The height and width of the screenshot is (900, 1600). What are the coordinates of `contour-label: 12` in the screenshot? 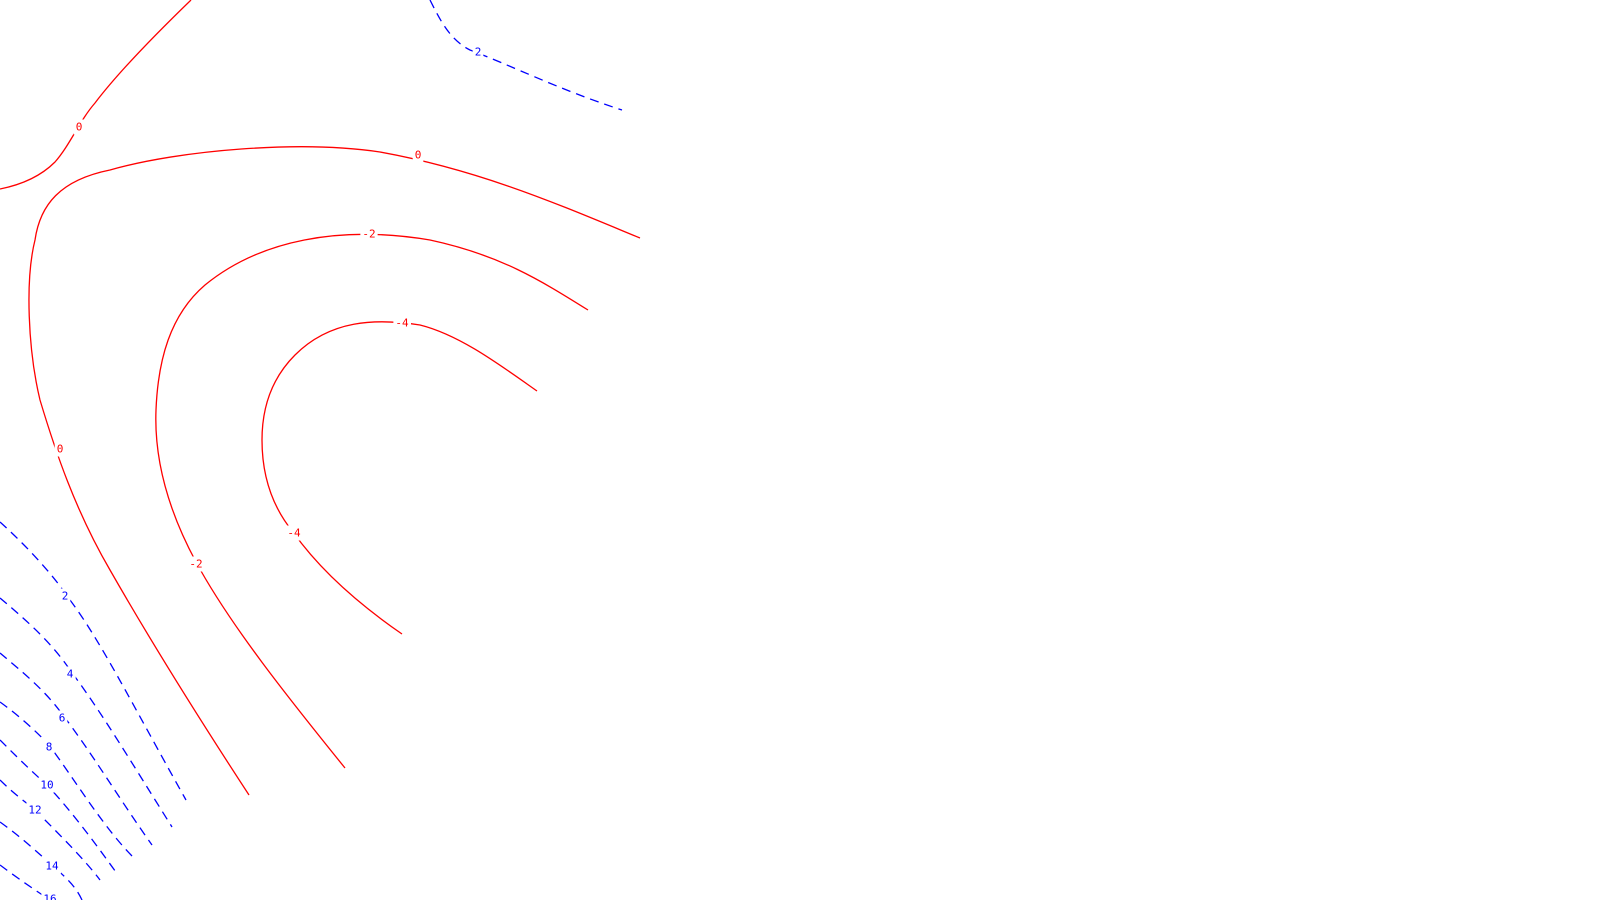 It's located at (34, 810).